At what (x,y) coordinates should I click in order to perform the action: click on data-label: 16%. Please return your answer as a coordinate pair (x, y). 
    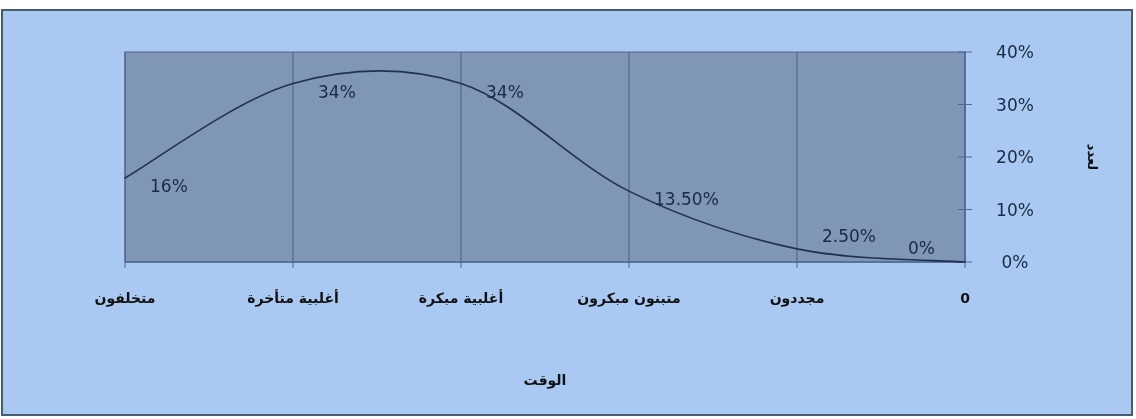
    Looking at the image, I should click on (169, 186).